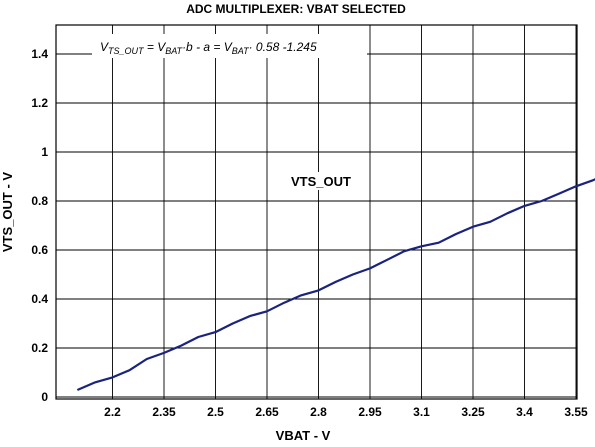 Image resolution: width=595 pixels, height=447 pixels. I want to click on x-tick-label: 2.5, so click(215, 412).